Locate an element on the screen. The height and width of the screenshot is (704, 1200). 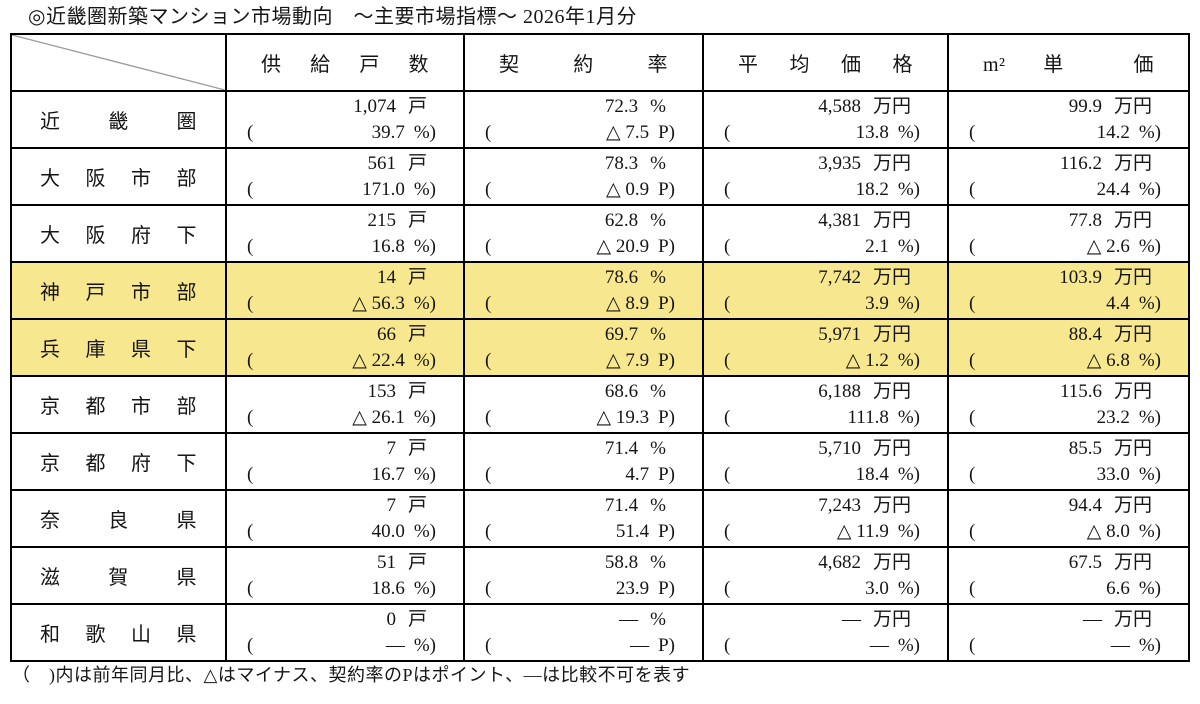
supply-cell: 7 戸 (40.0%) is located at coordinates (345, 518).